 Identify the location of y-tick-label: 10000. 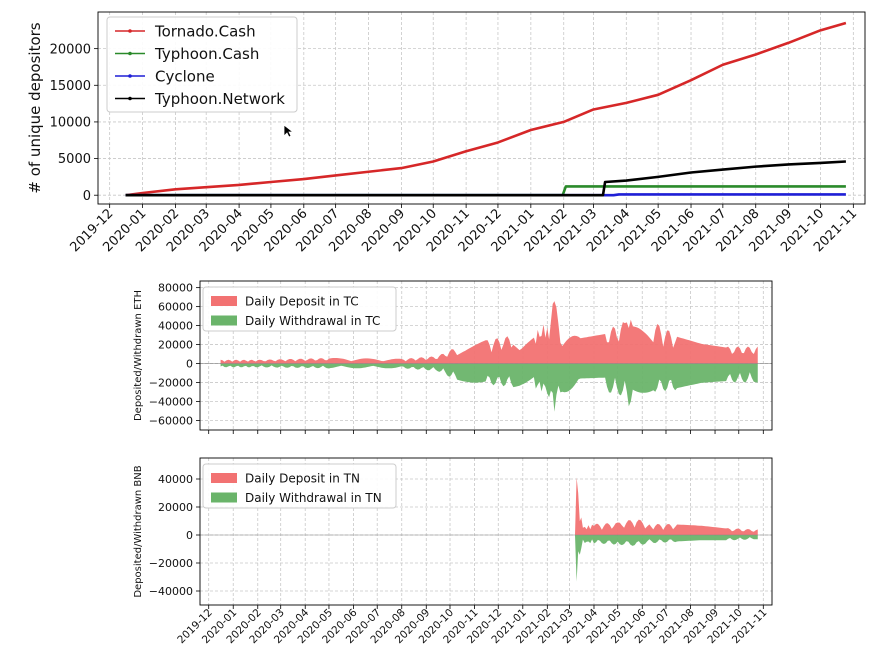
(70, 123).